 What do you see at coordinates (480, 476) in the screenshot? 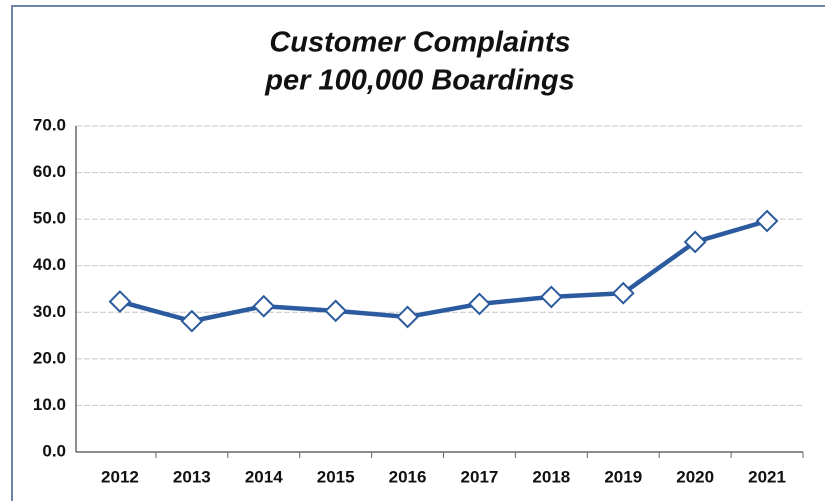
I see `x-tick-label: 2017` at bounding box center [480, 476].